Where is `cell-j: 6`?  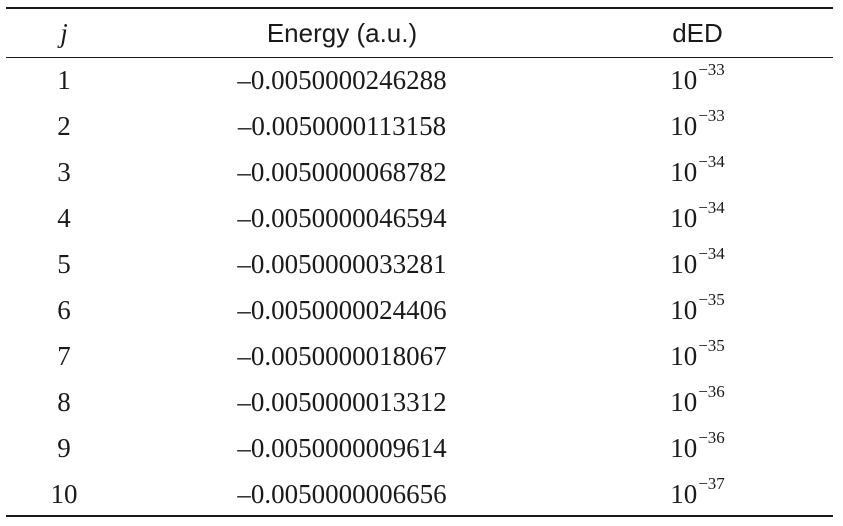 cell-j: 6 is located at coordinates (64, 309).